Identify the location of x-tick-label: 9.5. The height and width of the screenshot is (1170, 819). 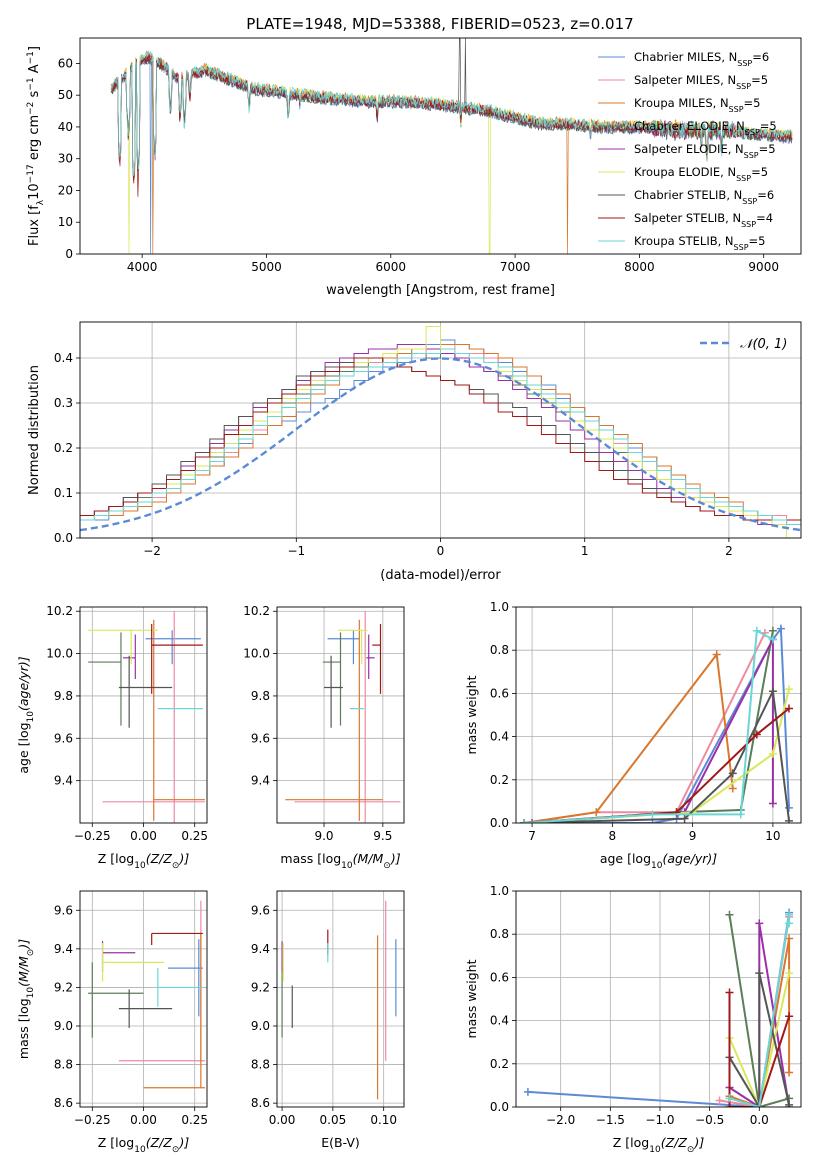
(382, 836).